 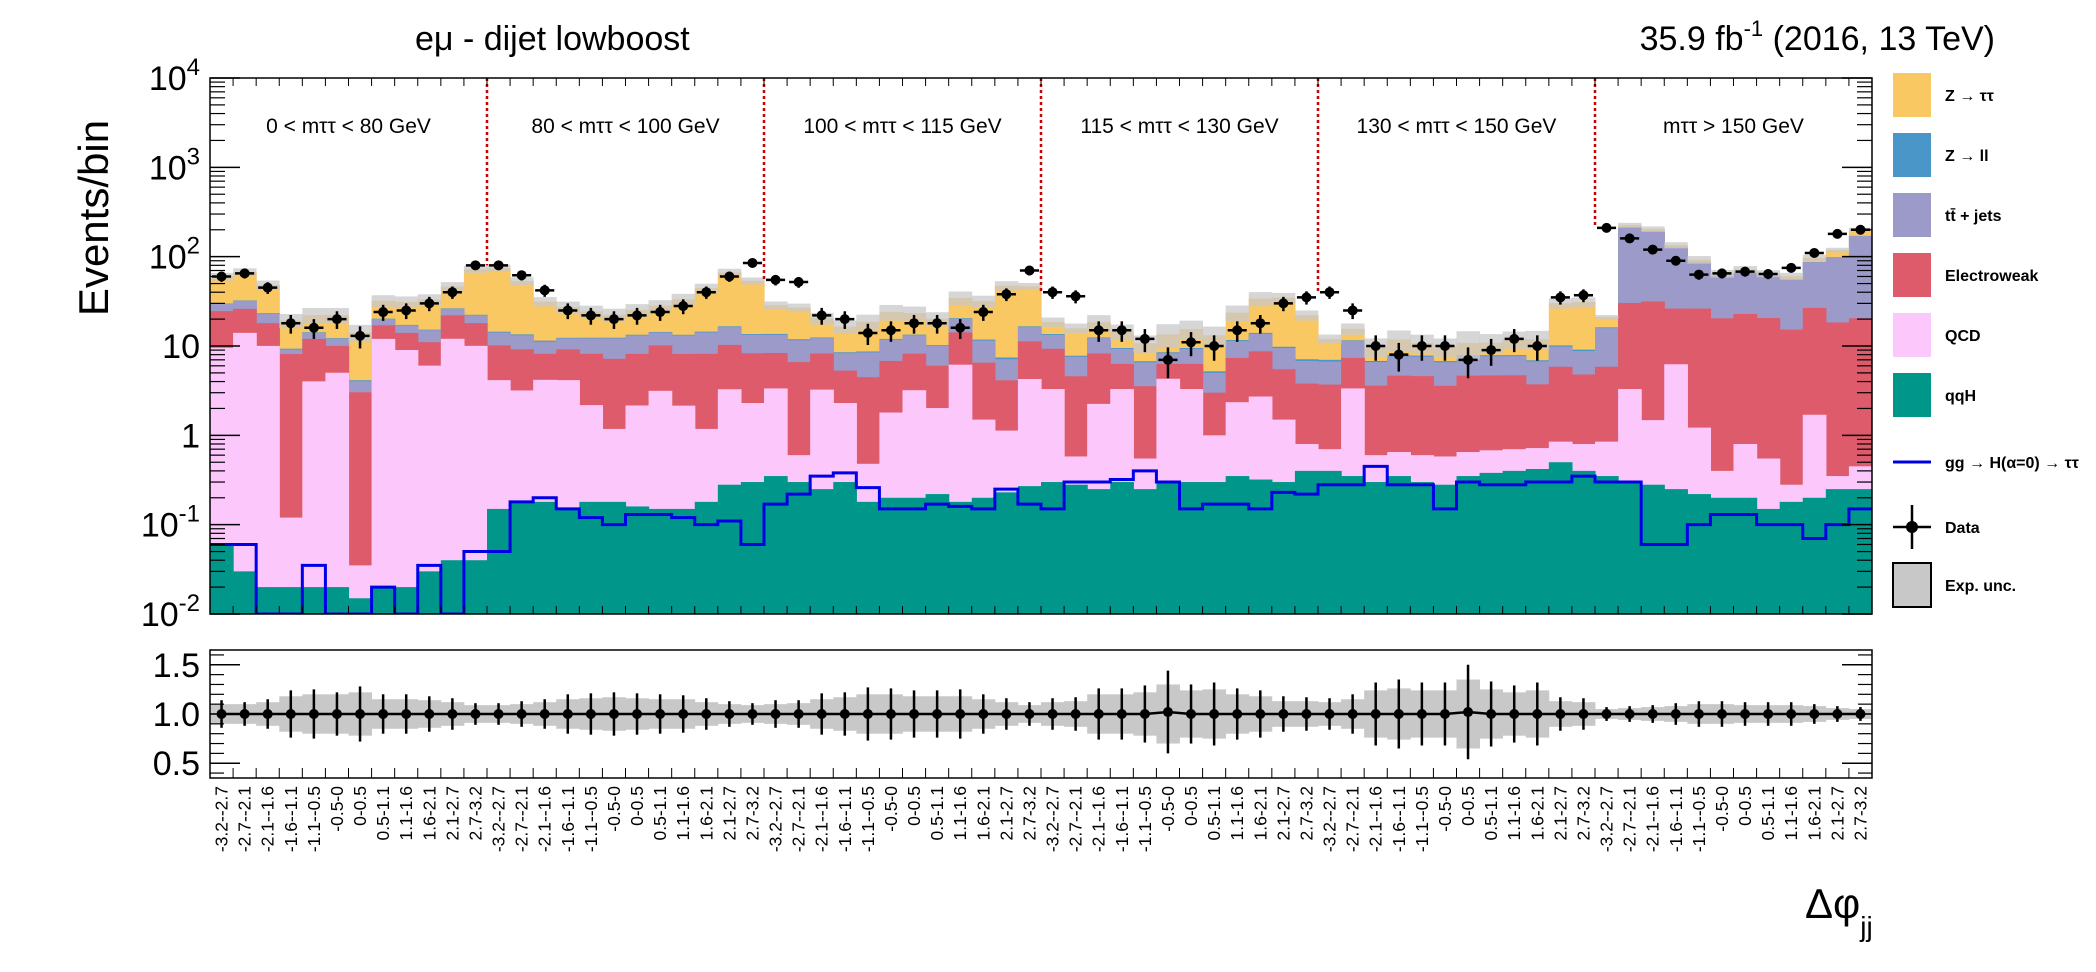 I want to click on x-tick-label-37: -2.7--2.1, so click(x=1076, y=819).